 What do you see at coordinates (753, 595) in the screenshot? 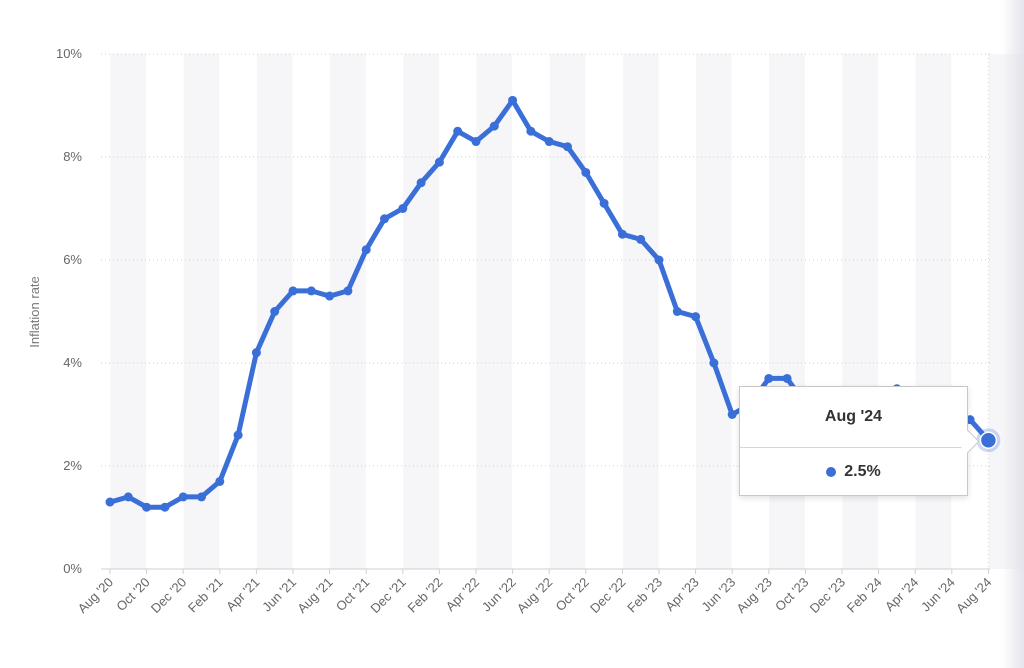
I see `x-tick-label: Aug '23` at bounding box center [753, 595].